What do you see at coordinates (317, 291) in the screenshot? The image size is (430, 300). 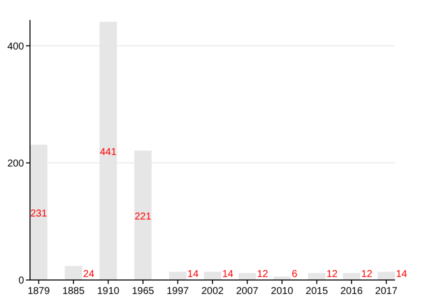 I see `x-tick-label: 2015` at bounding box center [317, 291].